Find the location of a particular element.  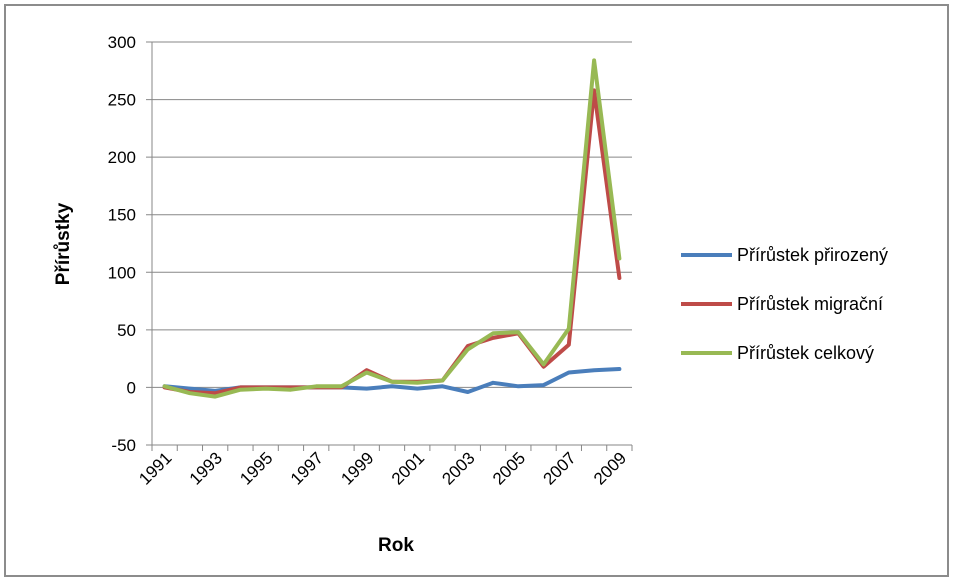

y-tick-labels: -50 0 50 100 150 200 250 300 is located at coordinates (122, 244).